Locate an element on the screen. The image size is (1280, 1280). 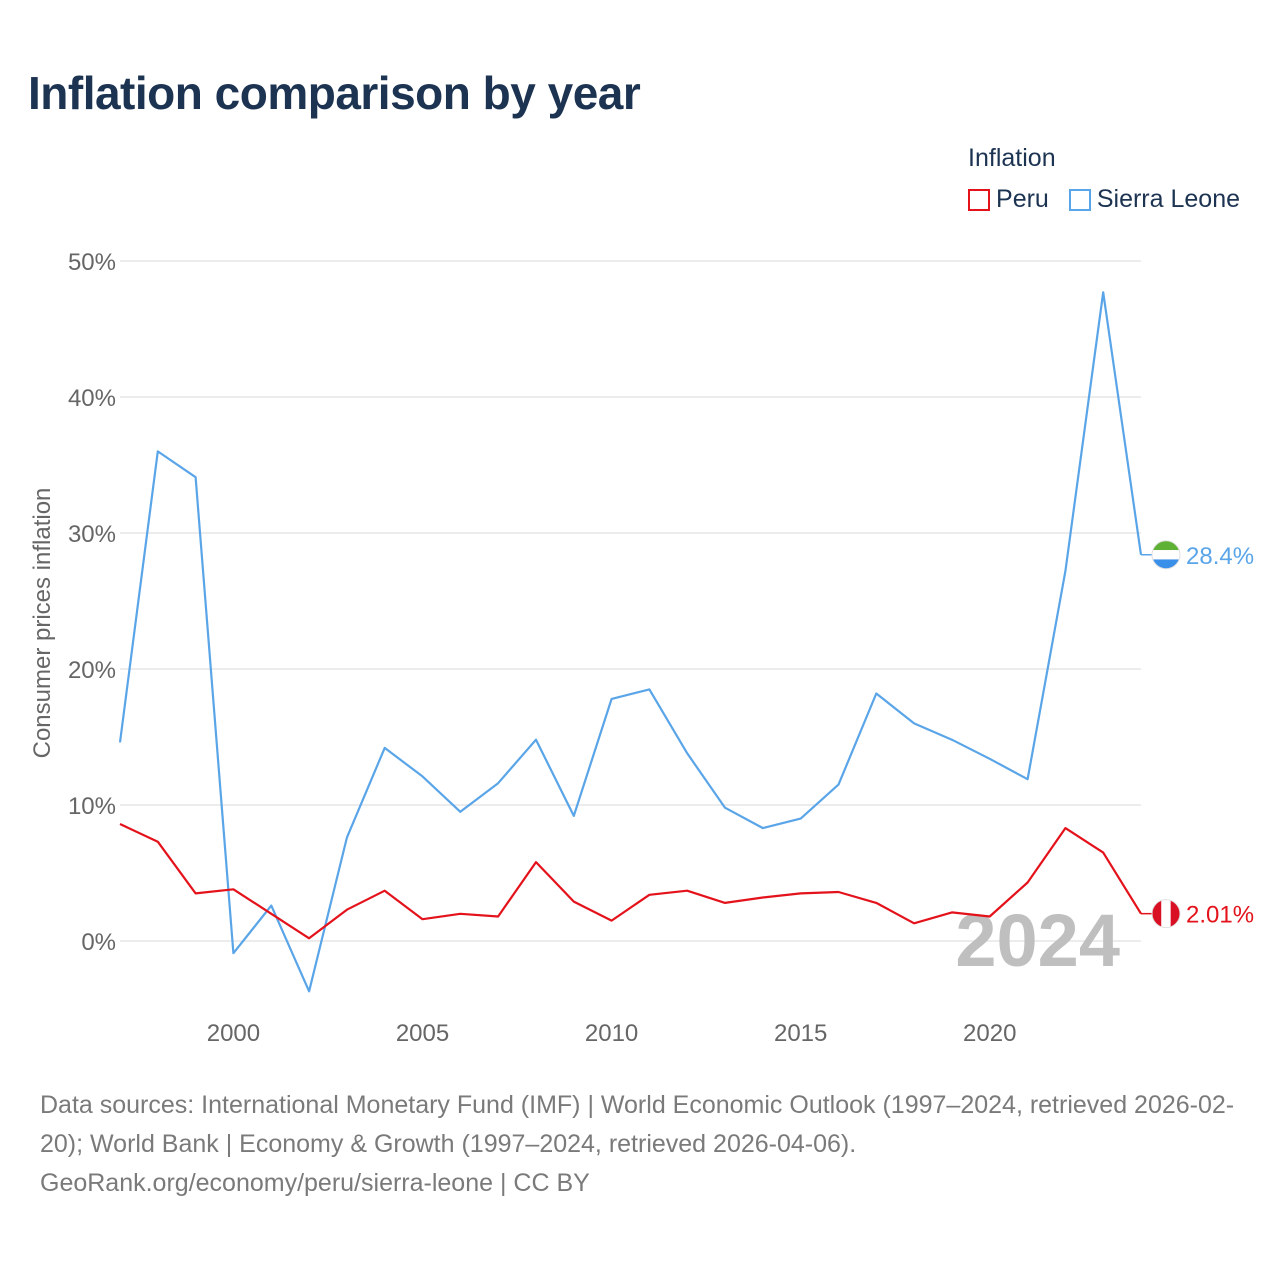
y-tick-label: 30% is located at coordinates (92, 534).